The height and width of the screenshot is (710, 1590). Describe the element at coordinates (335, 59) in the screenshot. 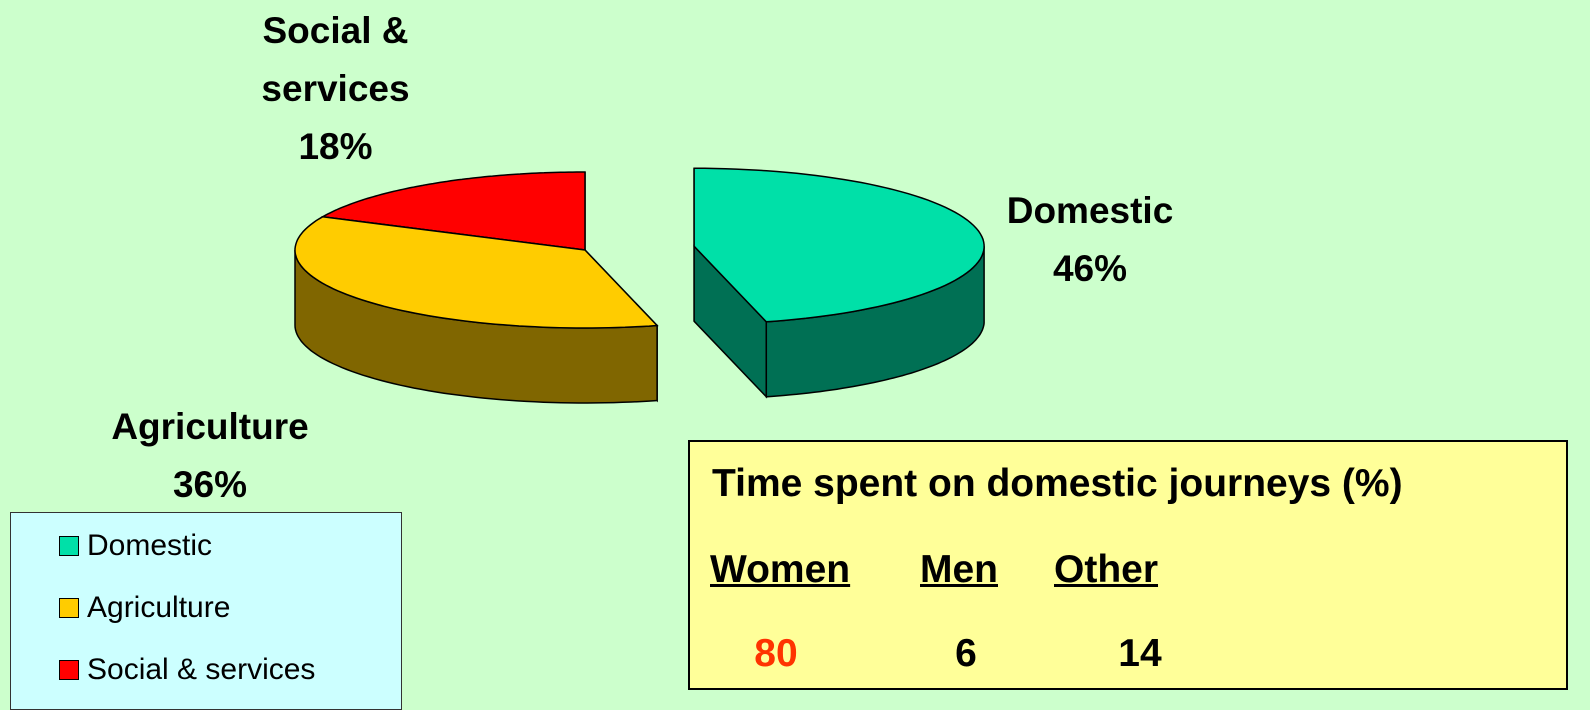

I see `slice-category: Social & services` at that location.